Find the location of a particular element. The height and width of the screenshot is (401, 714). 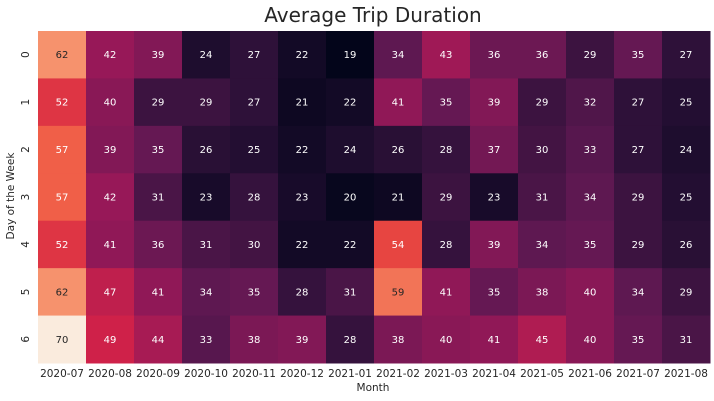

cell-value-label-r5-c4: 35 is located at coordinates (254, 292).